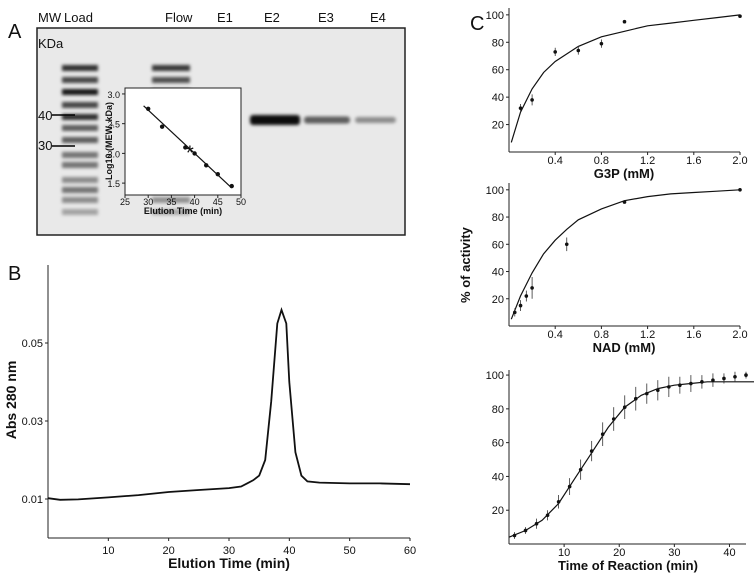 This screenshot has width=754, height=583. Describe the element at coordinates (32, 500) in the screenshot. I see `y-tick-label: 0.01` at that location.